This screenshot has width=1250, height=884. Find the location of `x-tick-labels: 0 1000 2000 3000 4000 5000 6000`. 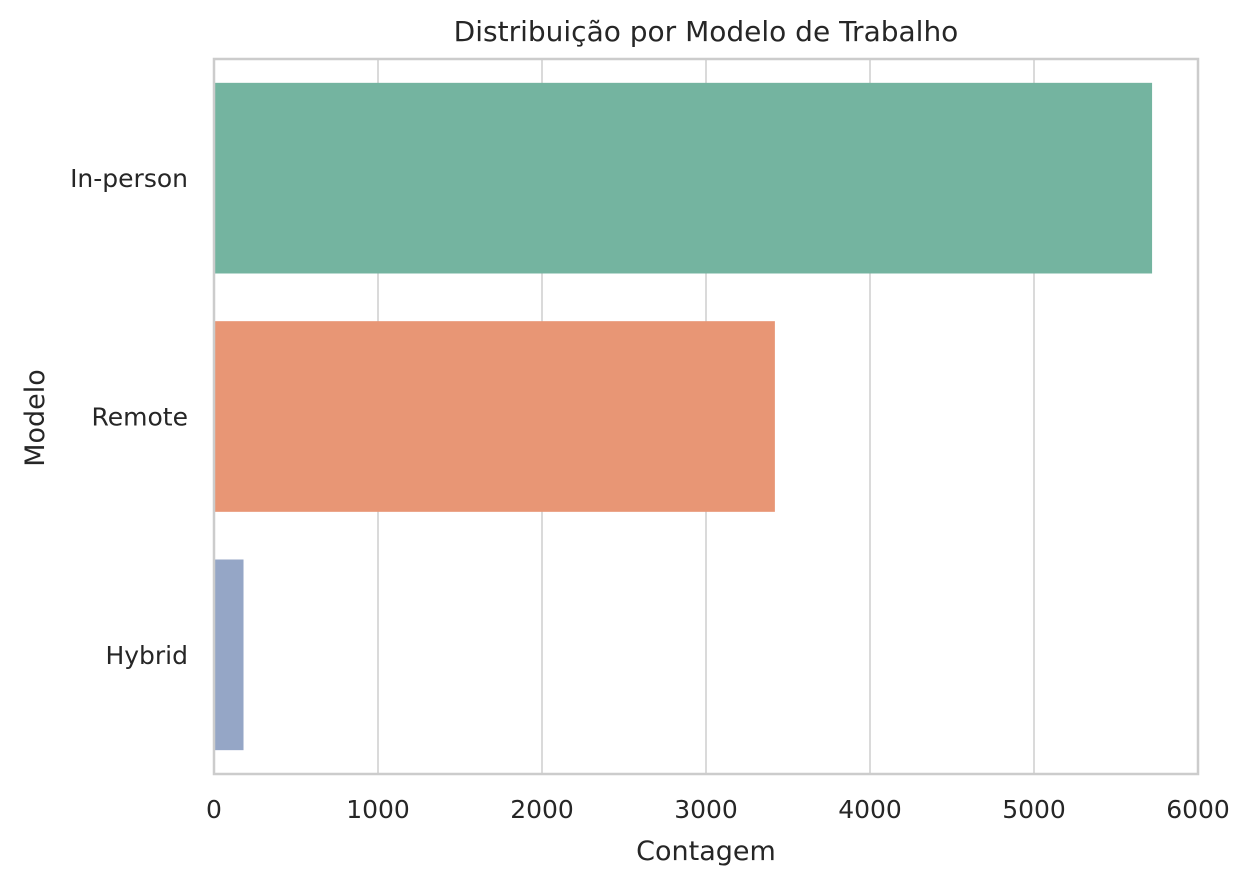

x-tick-labels: 0 1000 2000 3000 4000 5000 6000 is located at coordinates (718, 809).